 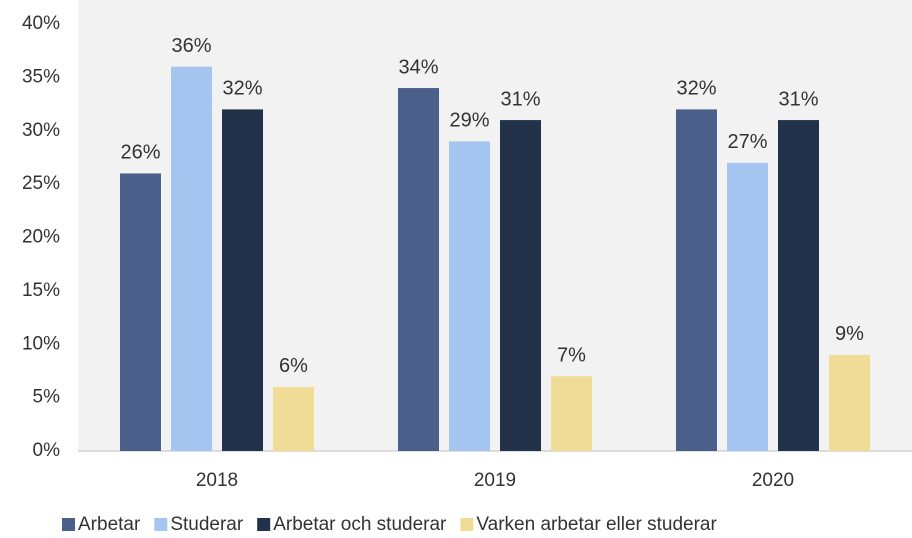 I want to click on value-label: 9%, so click(x=849, y=334).